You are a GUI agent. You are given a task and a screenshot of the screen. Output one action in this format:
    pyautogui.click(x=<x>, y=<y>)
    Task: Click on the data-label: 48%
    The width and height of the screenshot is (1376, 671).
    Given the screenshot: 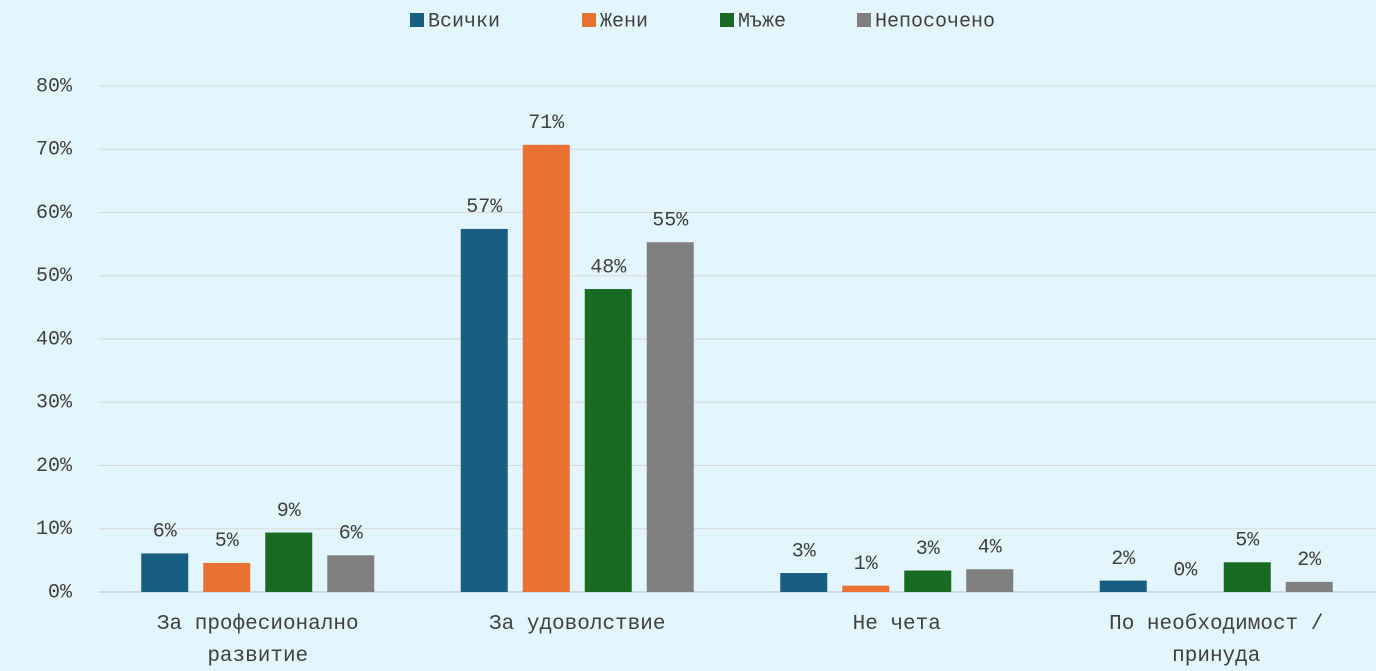 What is the action you would take?
    pyautogui.click(x=608, y=267)
    